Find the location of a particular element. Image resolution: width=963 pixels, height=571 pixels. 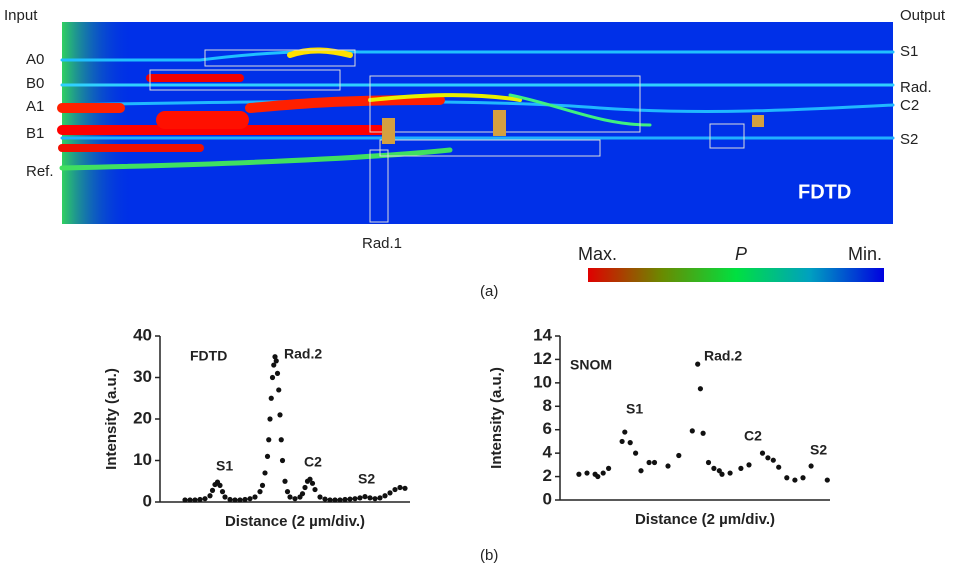

y-tick-label: 4 is located at coordinates (548, 452).